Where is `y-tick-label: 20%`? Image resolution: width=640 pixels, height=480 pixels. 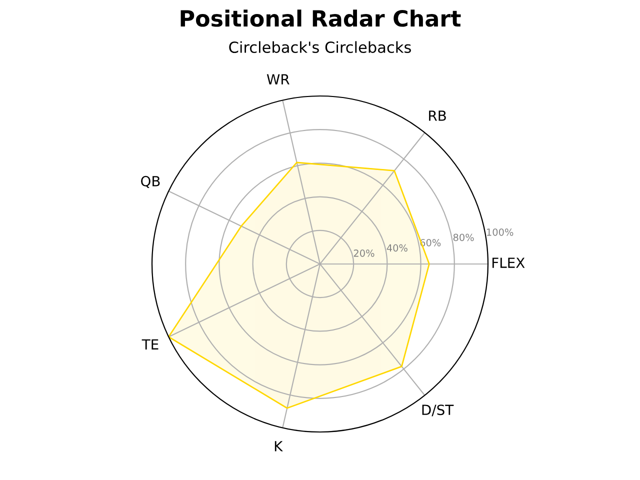 y-tick-label: 20% is located at coordinates (364, 253).